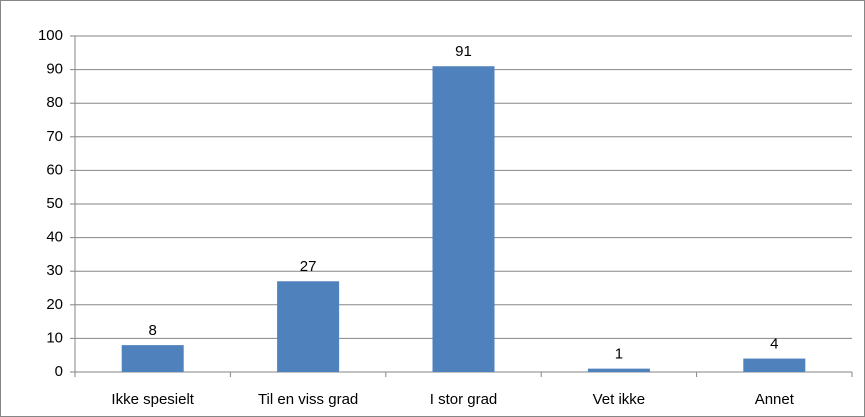 The width and height of the screenshot is (865, 417). I want to click on y-tick-label: 60, so click(54, 169).